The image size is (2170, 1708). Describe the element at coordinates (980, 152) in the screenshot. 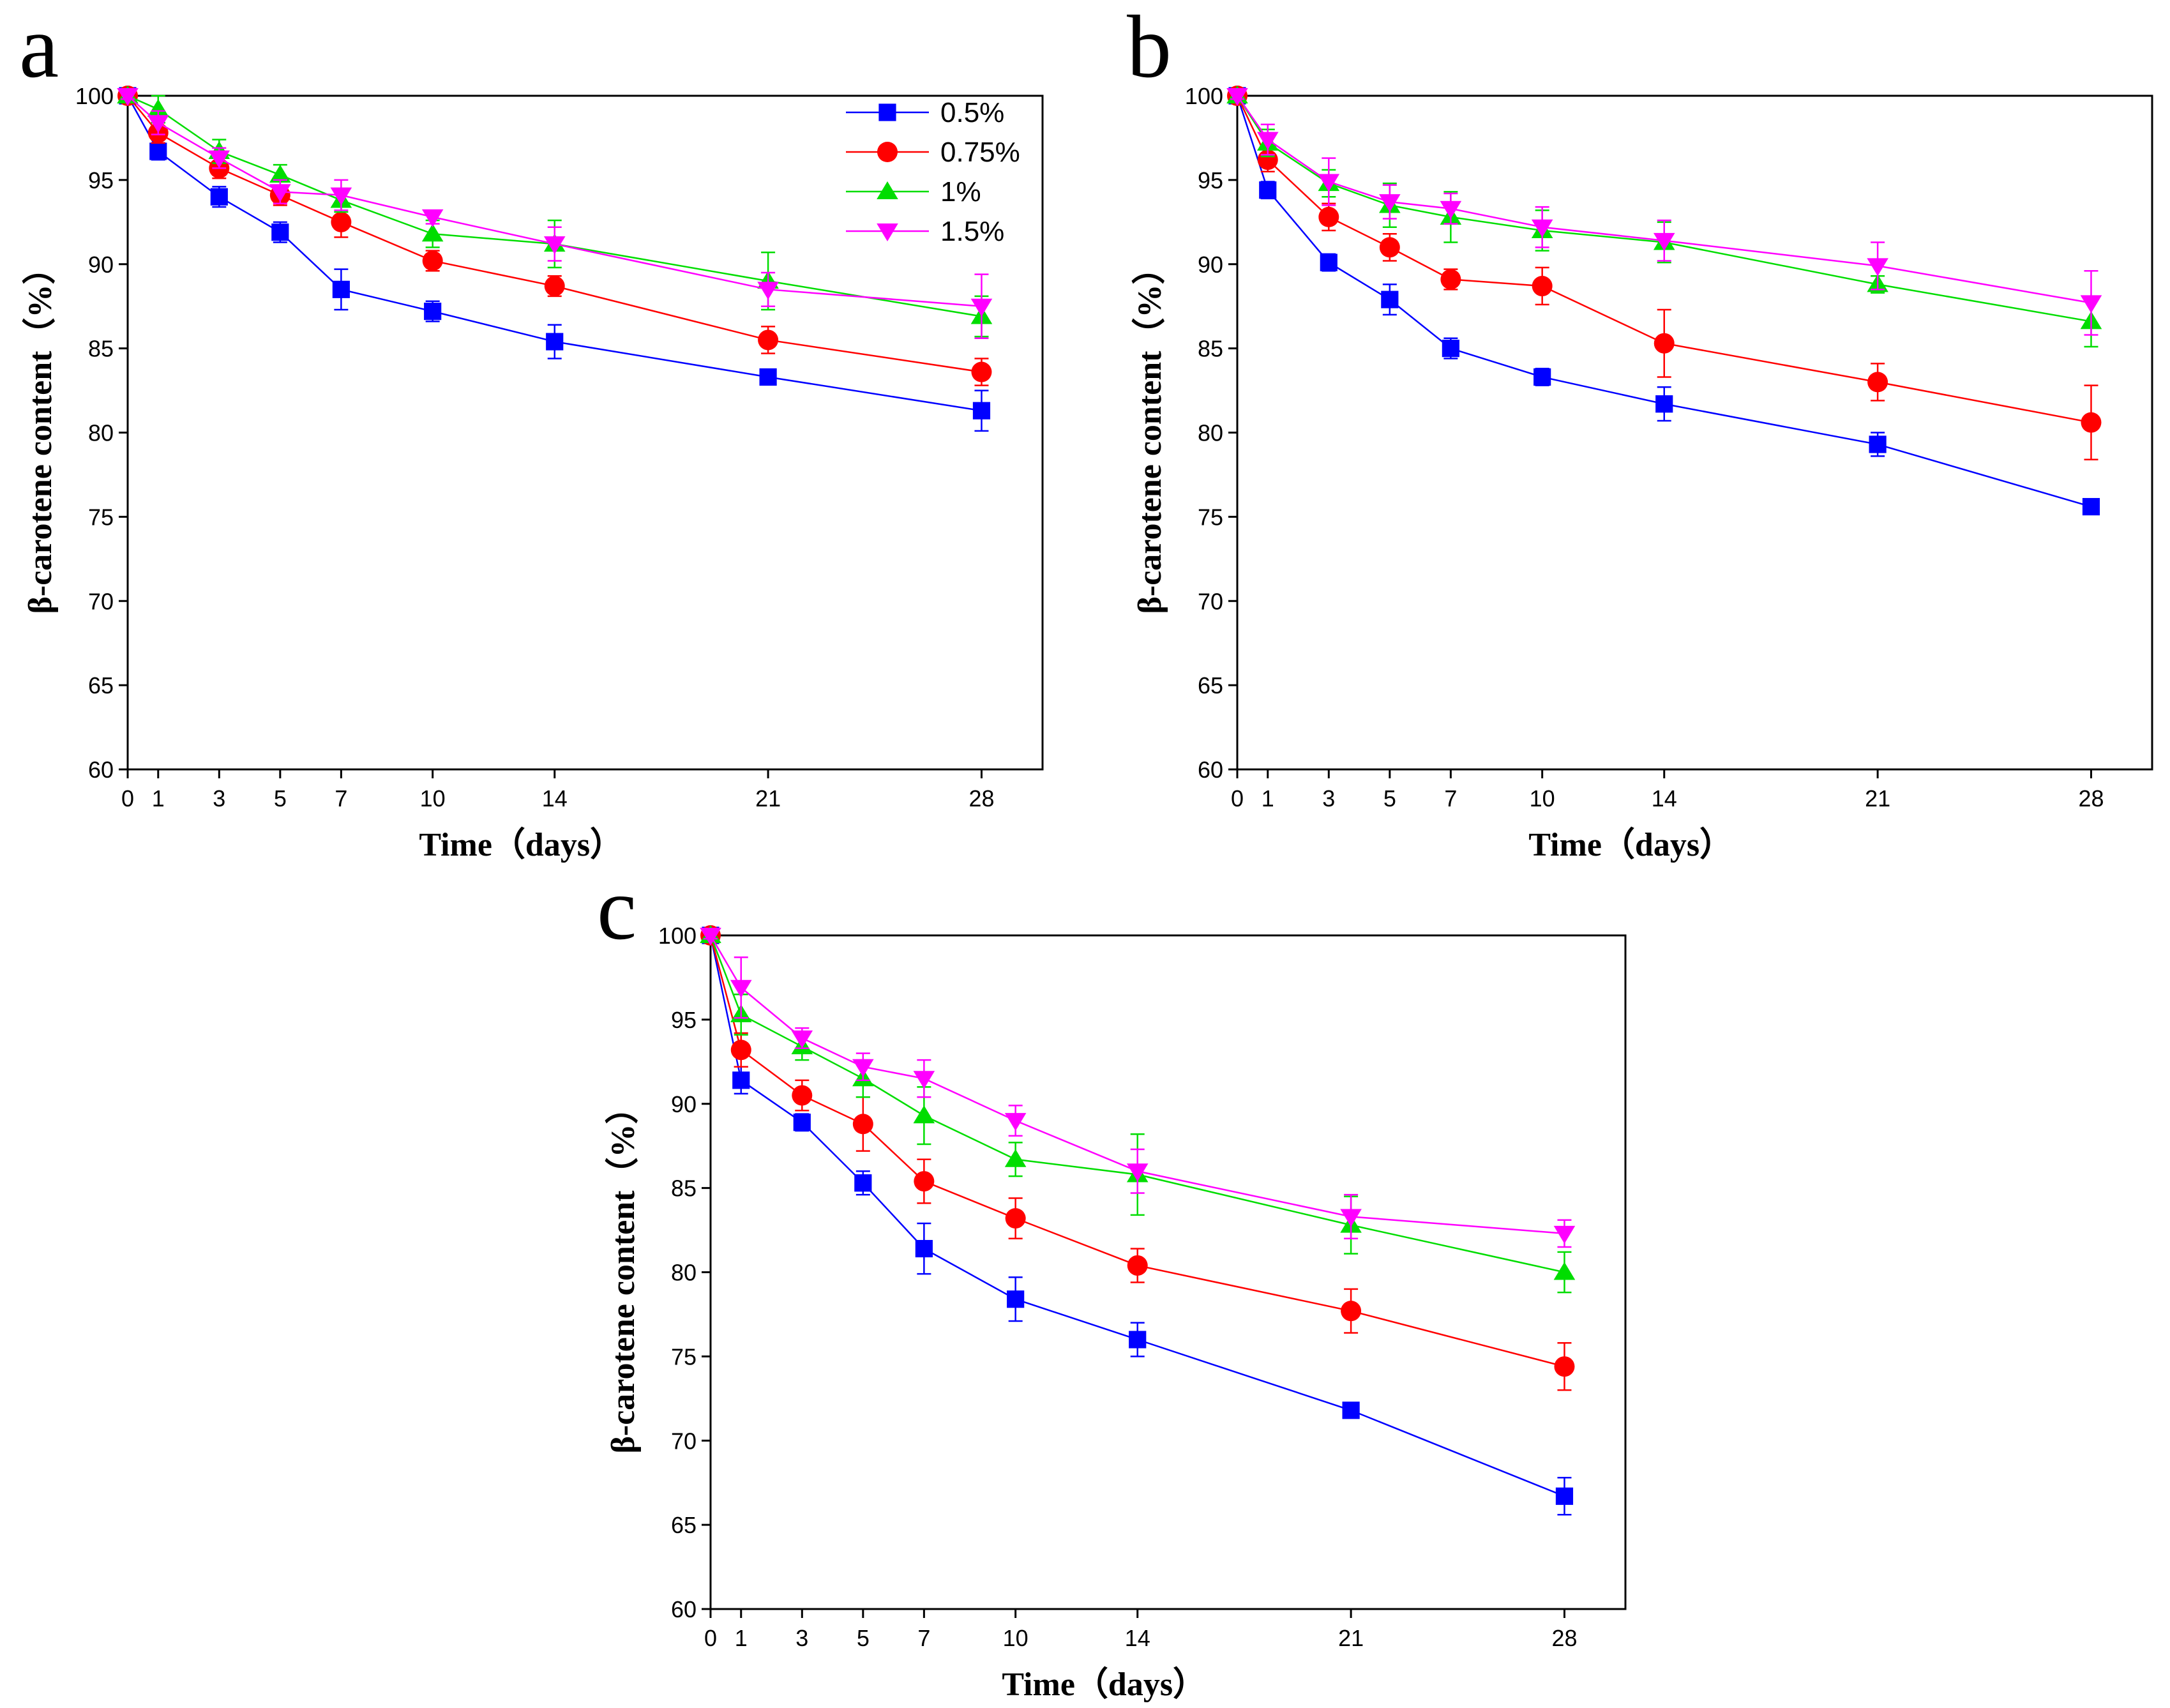

I see `legend-label: 0.75%` at that location.